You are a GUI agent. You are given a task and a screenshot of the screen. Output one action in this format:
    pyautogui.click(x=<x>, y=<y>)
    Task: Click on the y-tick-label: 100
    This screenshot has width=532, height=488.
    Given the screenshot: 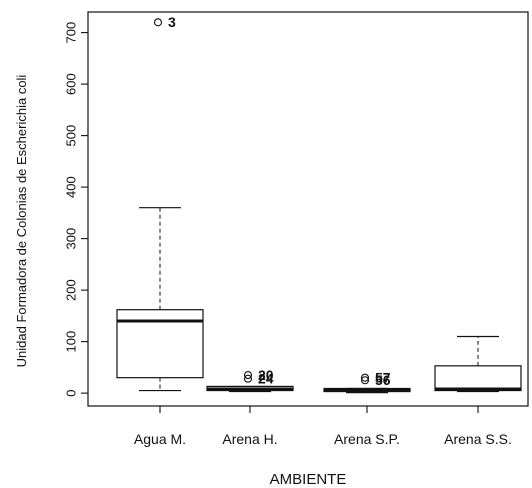 What is the action you would take?
    pyautogui.click(x=71, y=342)
    